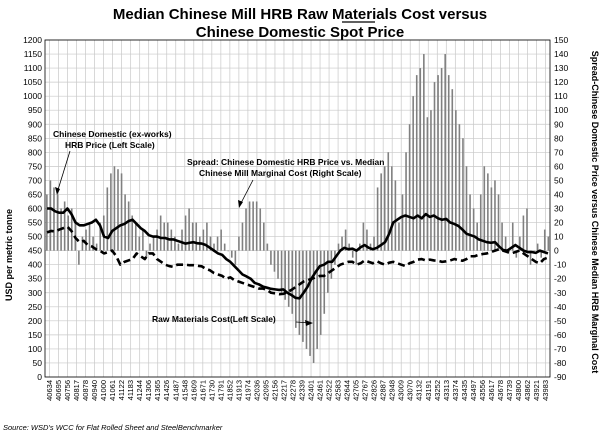 The height and width of the screenshot is (440, 600). I want to click on y-left-tick-label: 950, so click(35, 110).